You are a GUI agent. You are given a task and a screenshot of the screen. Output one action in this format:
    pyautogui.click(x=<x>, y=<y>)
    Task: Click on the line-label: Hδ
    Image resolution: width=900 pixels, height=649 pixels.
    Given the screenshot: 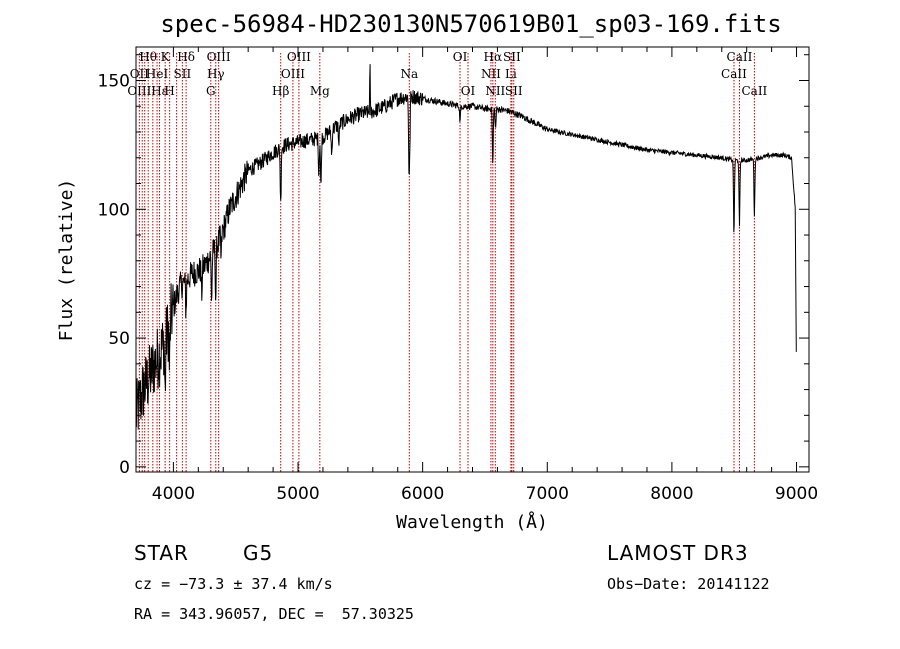 What is the action you would take?
    pyautogui.click(x=186, y=57)
    